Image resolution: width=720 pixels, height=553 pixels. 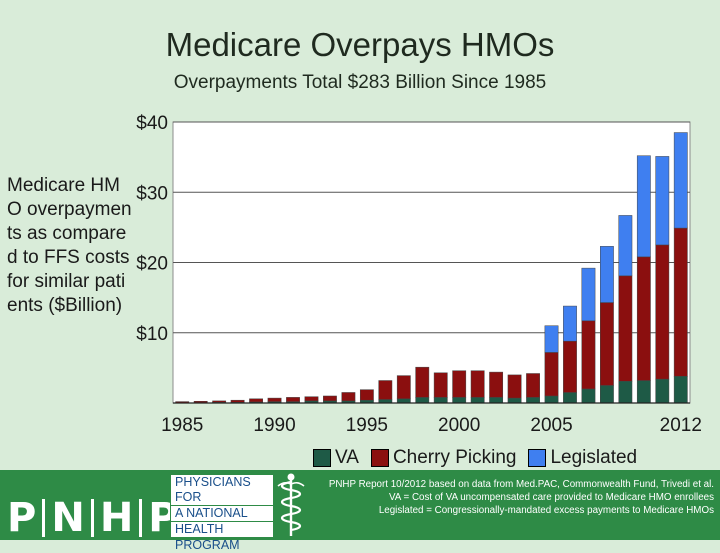 I want to click on footer-bar, so click(x=360, y=505).